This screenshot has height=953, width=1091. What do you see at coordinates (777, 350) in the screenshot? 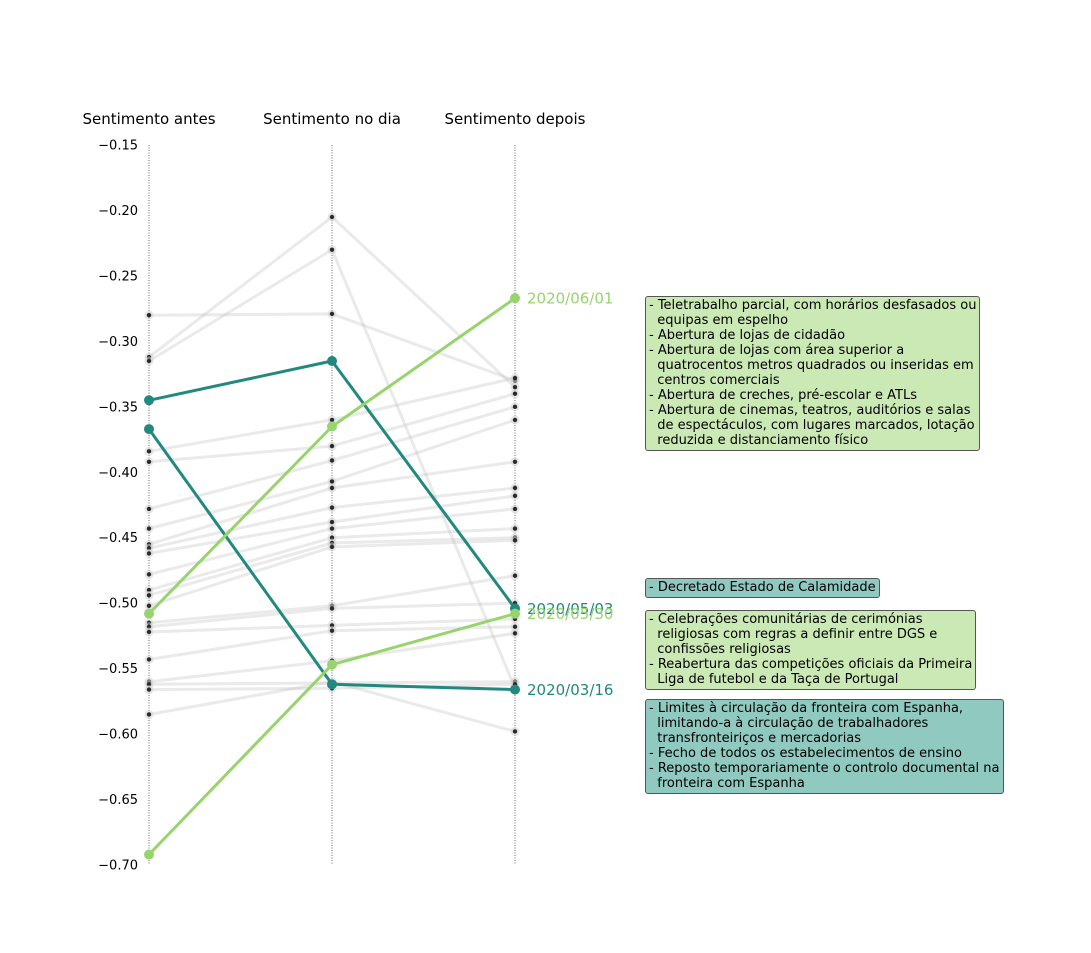
I see `annotation-line: - Abertura de lojas com área superior a` at bounding box center [777, 350].